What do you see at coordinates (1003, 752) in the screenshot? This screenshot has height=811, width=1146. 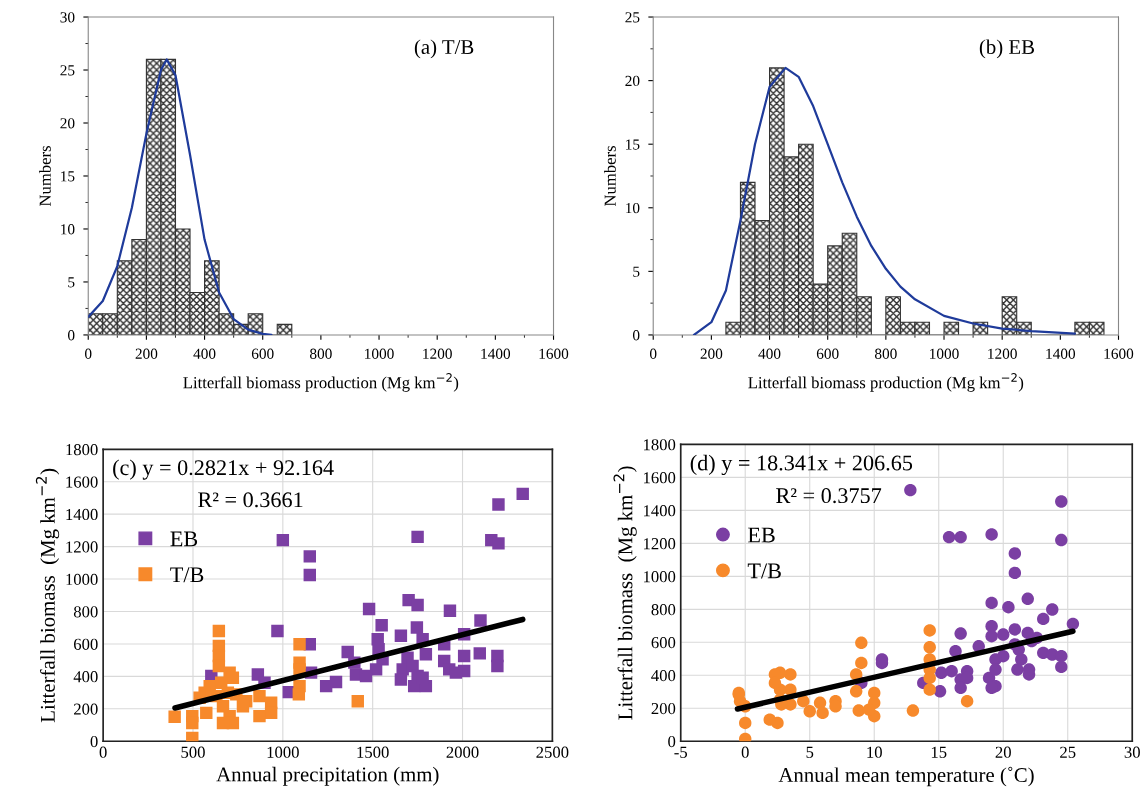 I see `x-tick-label: 20` at bounding box center [1003, 752].